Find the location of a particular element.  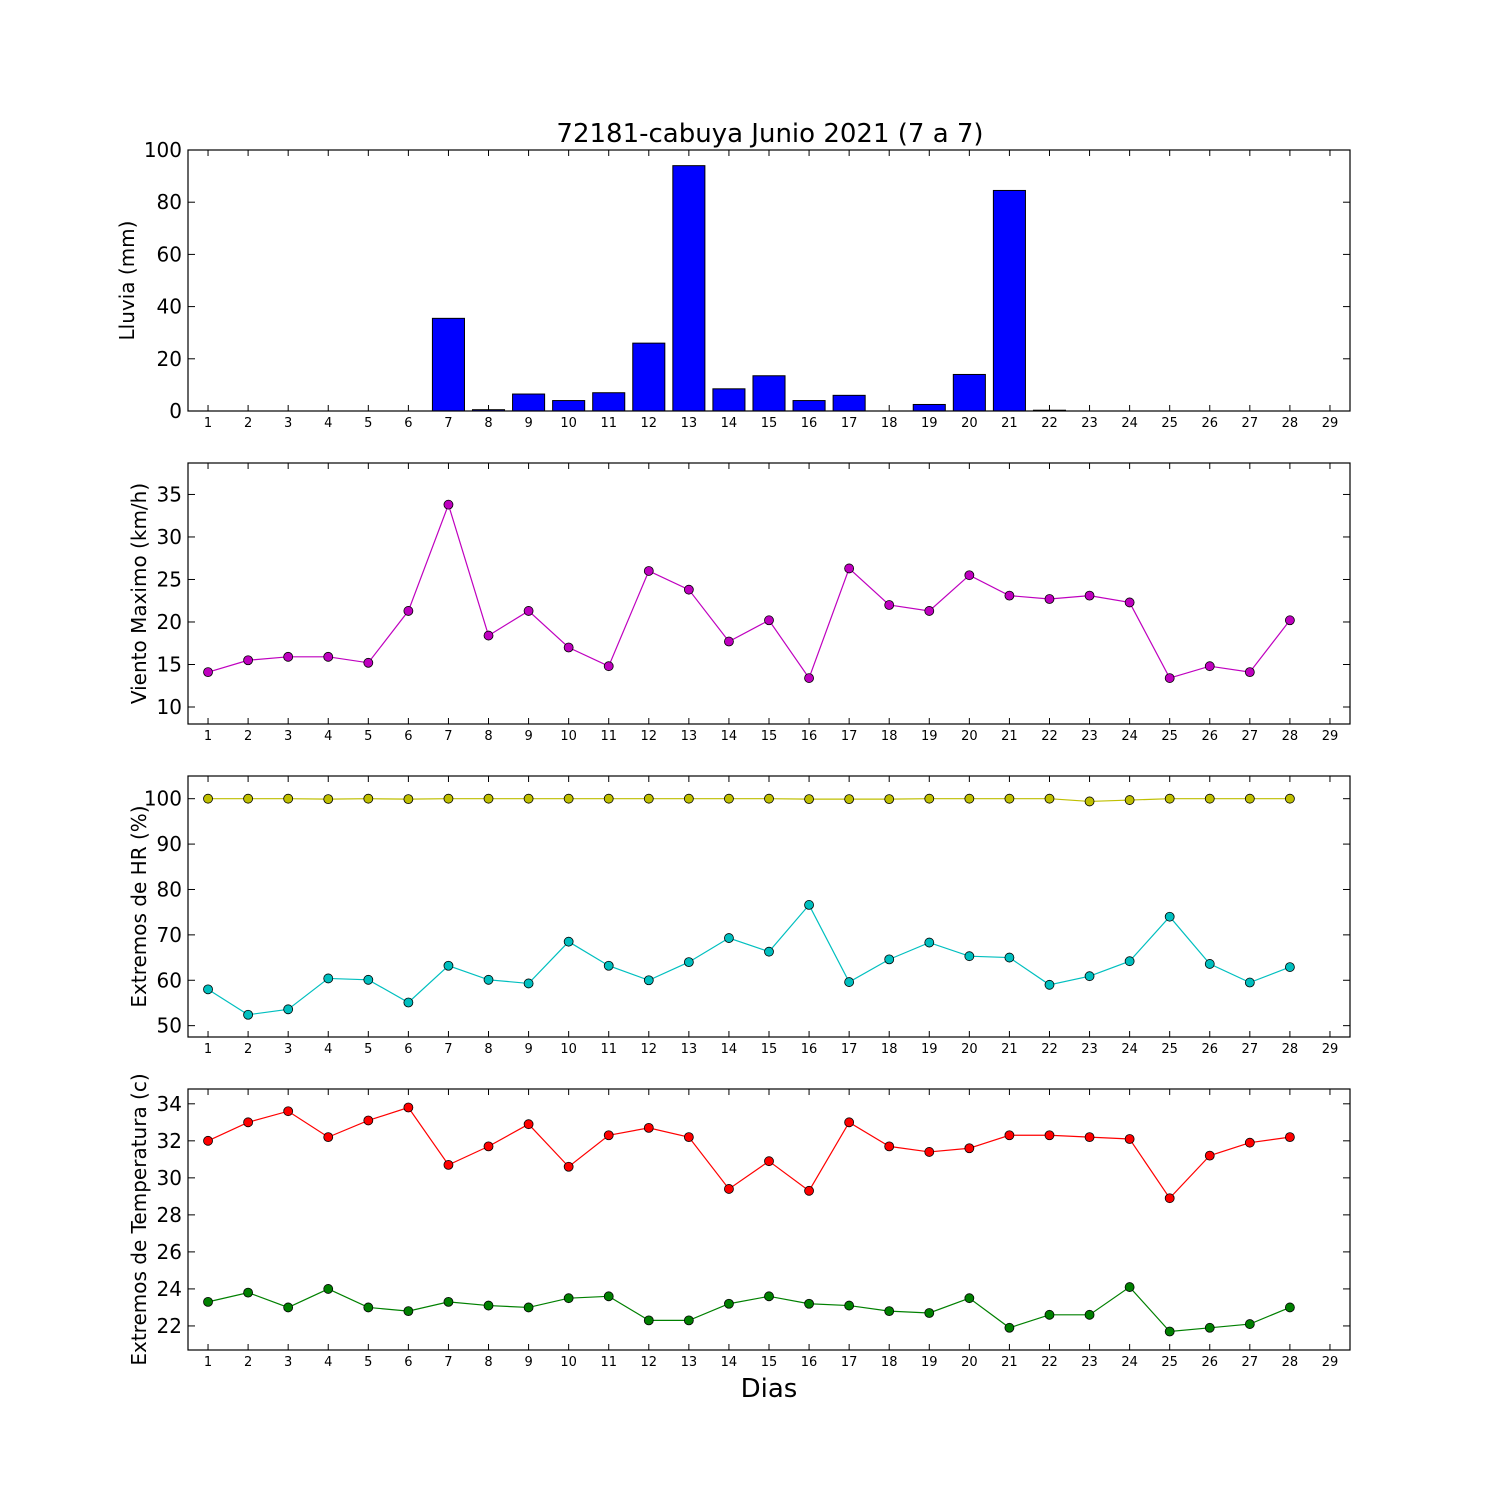

temperature-xtick-label: 3 is located at coordinates (288, 1362).